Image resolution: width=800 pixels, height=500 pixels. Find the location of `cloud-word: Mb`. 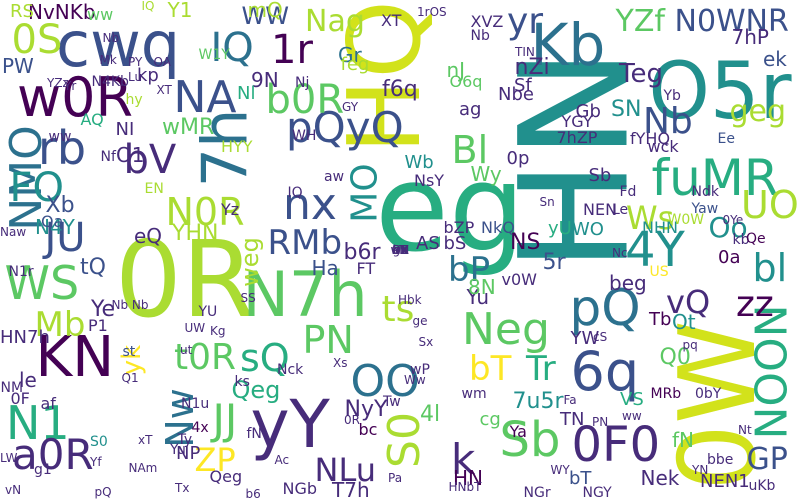

cloud-word: Mb is located at coordinates (60, 325).